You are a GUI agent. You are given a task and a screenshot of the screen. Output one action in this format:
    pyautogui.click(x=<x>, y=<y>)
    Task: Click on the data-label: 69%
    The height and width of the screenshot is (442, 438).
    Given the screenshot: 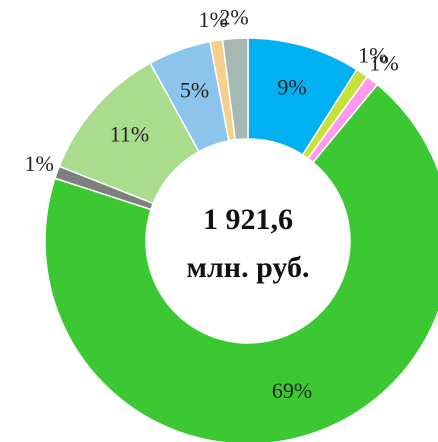 What is the action you would take?
    pyautogui.click(x=292, y=390)
    